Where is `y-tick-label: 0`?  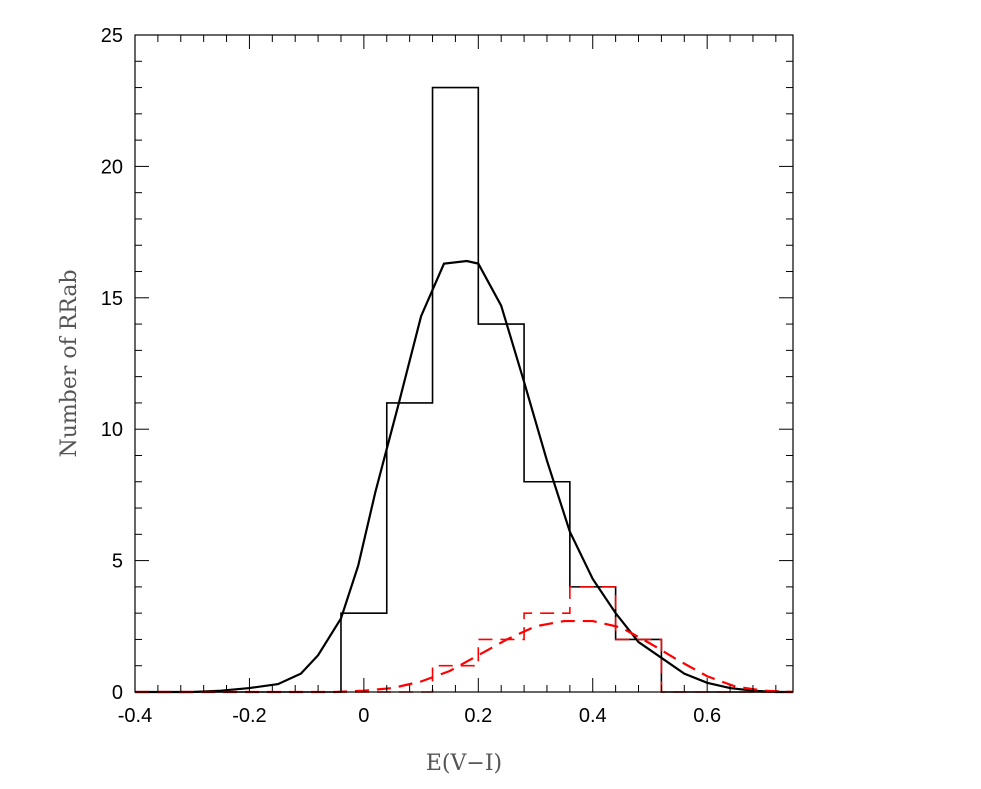
y-tick-label: 0 is located at coordinates (117, 693).